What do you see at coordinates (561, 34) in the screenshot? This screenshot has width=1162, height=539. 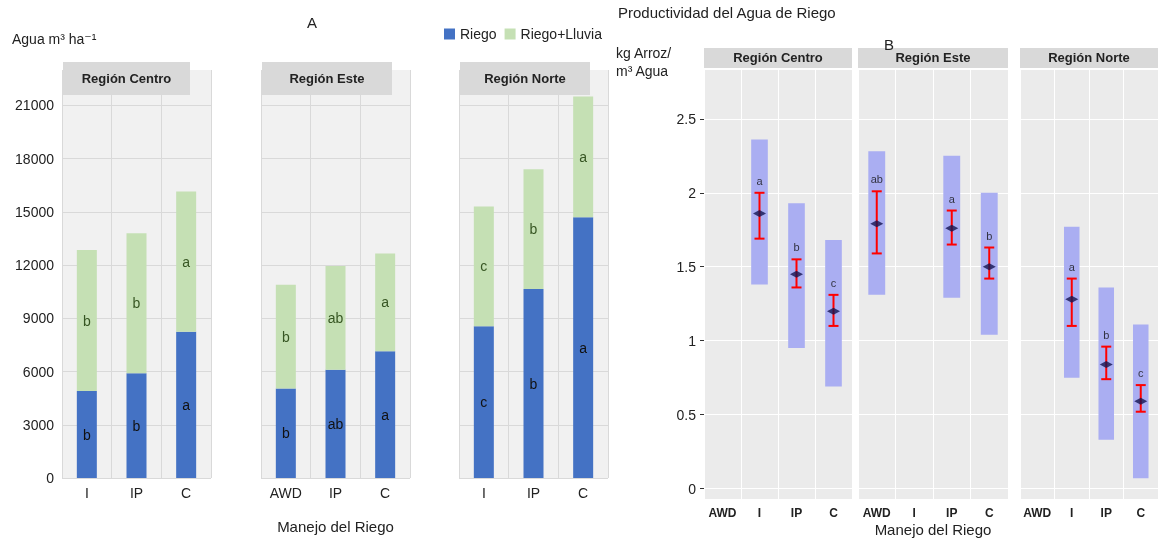 I see `legend-label: Riego+Lluvia` at bounding box center [561, 34].